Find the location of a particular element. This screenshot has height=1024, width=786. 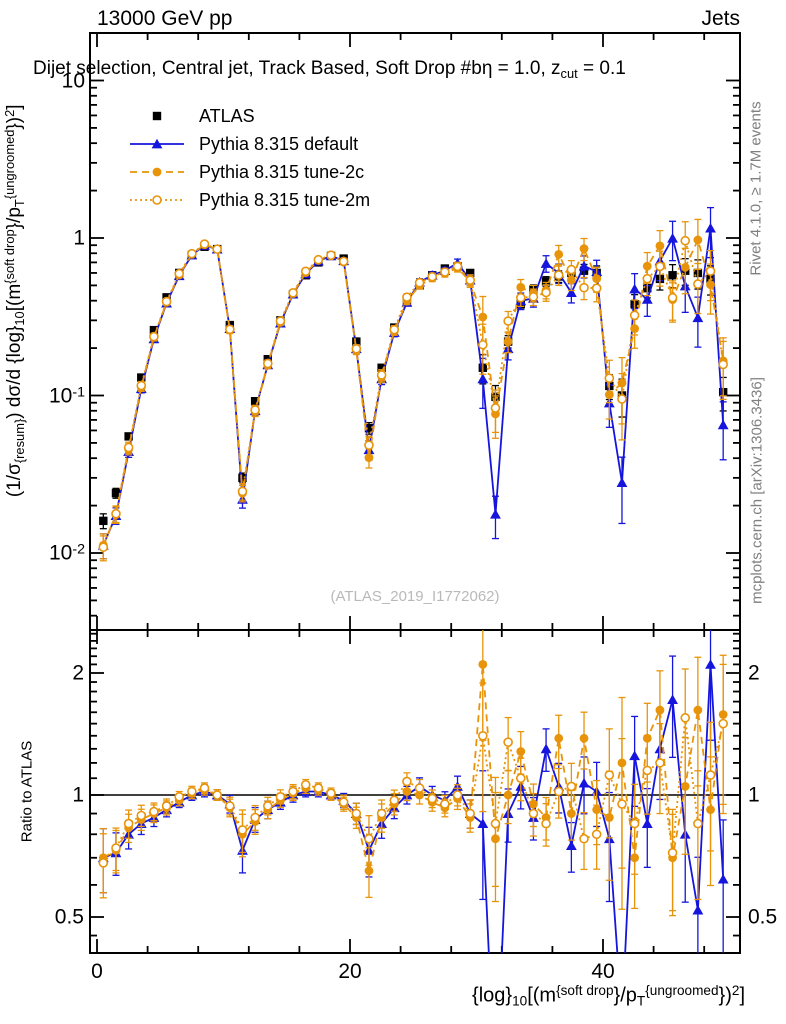

mcplots-reference-note: mcplots.cern.ch [arXiv:1306.3436] is located at coordinates (757, 490).